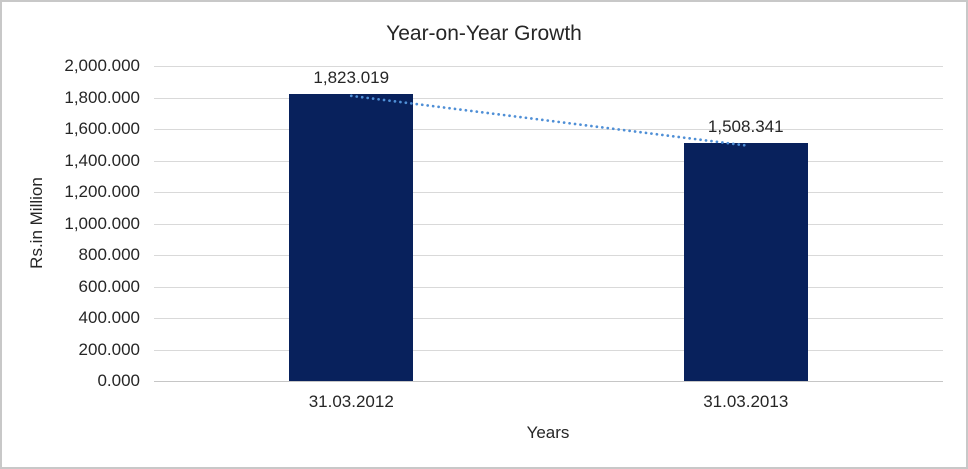  Describe the element at coordinates (109, 286) in the screenshot. I see `y-axis-tick-label: 600.000` at that location.